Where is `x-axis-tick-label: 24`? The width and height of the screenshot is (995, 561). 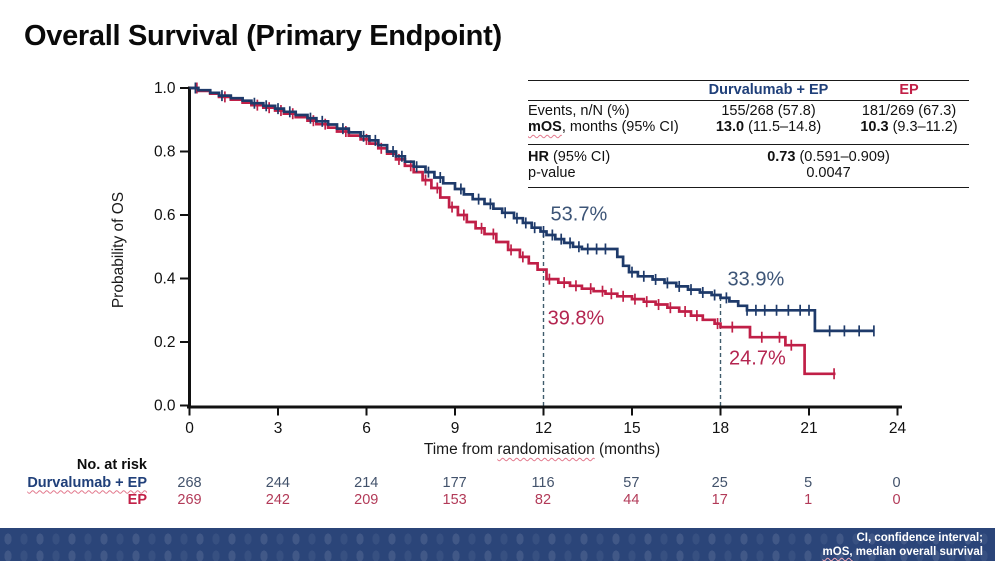 x-axis-tick-label: 24 is located at coordinates (898, 428).